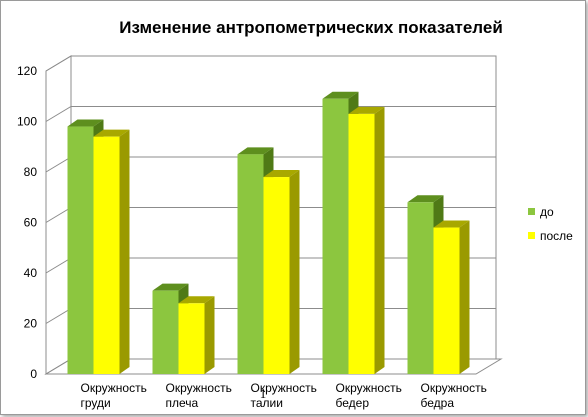 This screenshot has height=417, width=588. I want to click on x-tick-label: Окружность бедер, so click(369, 395).